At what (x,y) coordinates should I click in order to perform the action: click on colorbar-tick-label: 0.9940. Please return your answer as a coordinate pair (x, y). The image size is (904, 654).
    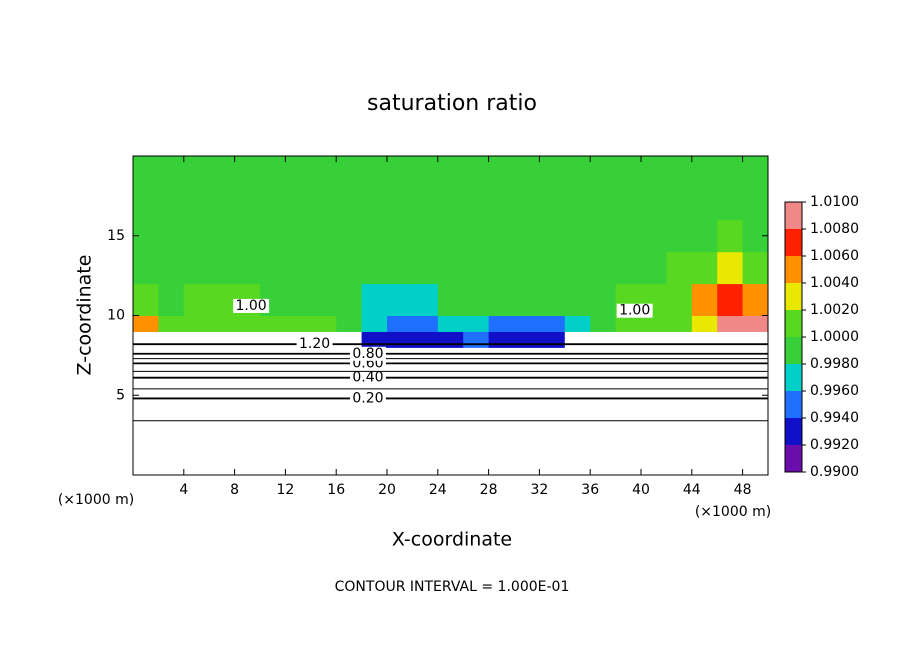
    Looking at the image, I should click on (834, 418).